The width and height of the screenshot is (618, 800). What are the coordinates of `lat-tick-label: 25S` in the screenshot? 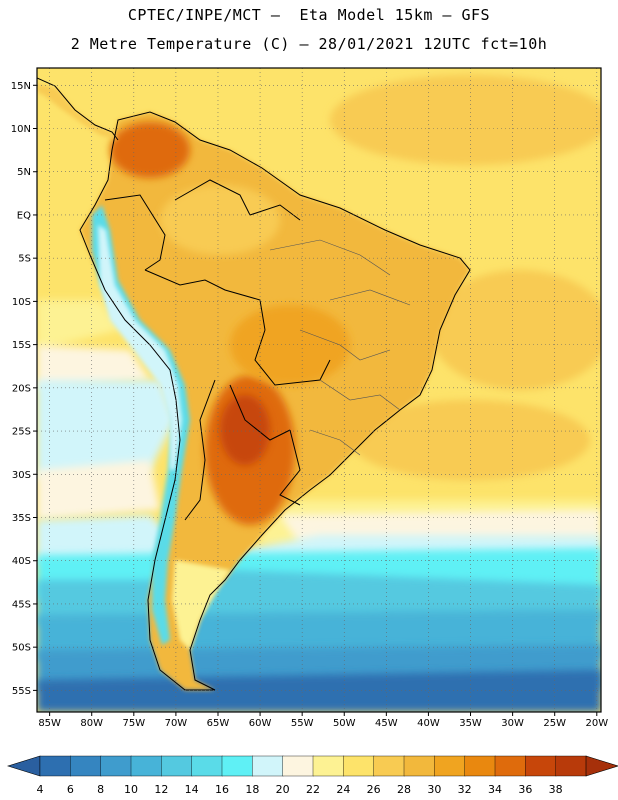 It's located at (21, 432).